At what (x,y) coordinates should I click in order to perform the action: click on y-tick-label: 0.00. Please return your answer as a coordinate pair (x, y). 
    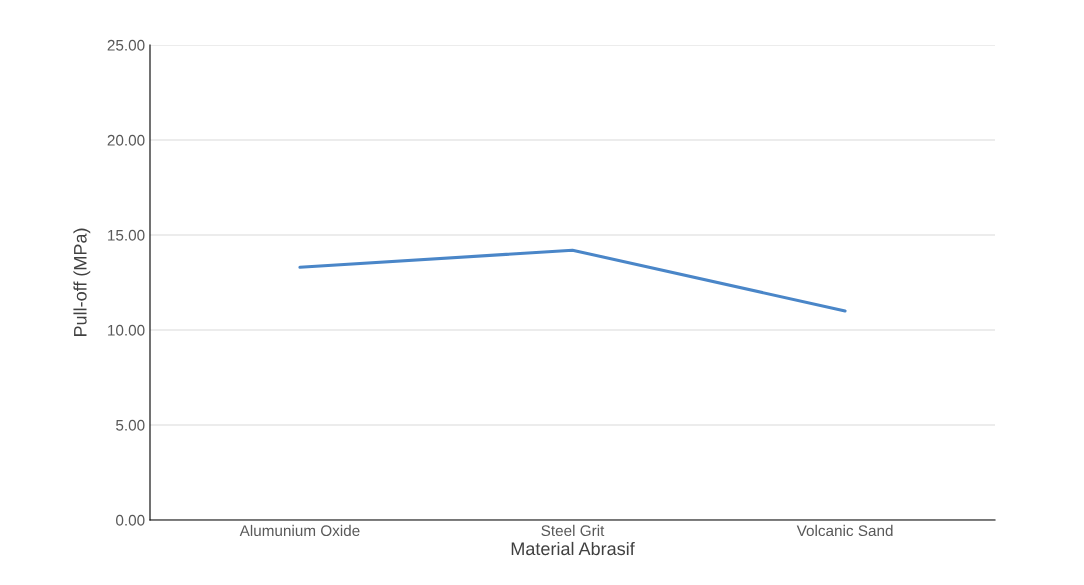
    Looking at the image, I should click on (130, 520).